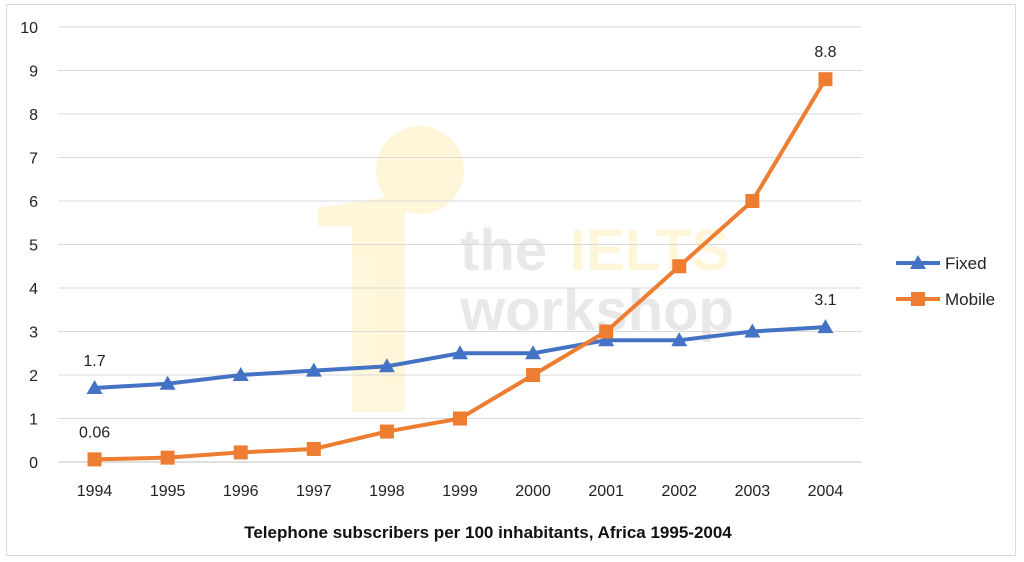  I want to click on series-fixed, so click(460, 357).